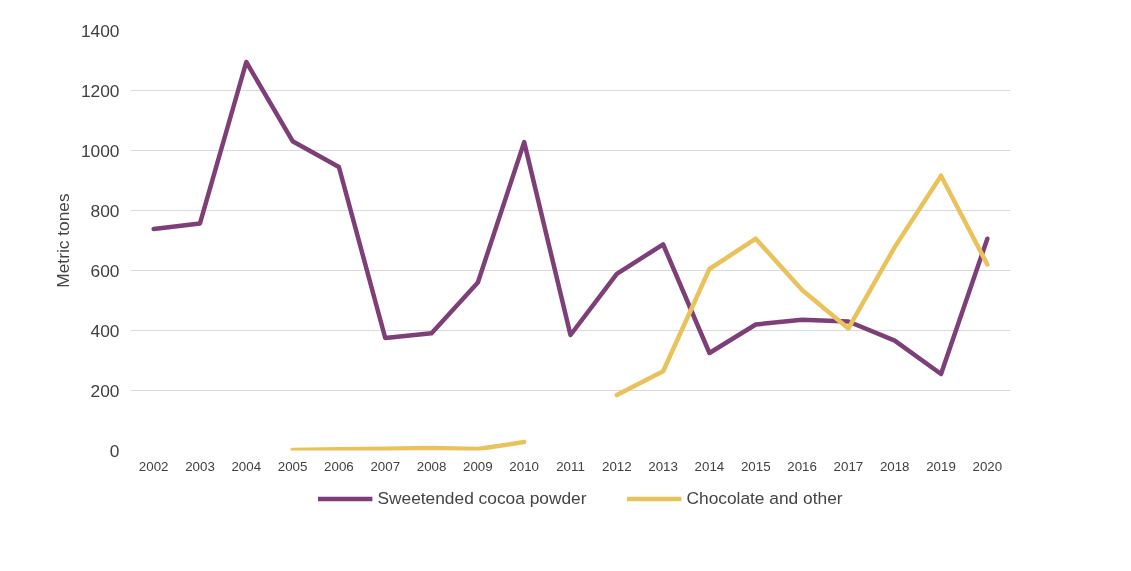 This screenshot has height=571, width=1131. Describe the element at coordinates (105, 270) in the screenshot. I see `y-tick-label: 600` at that location.